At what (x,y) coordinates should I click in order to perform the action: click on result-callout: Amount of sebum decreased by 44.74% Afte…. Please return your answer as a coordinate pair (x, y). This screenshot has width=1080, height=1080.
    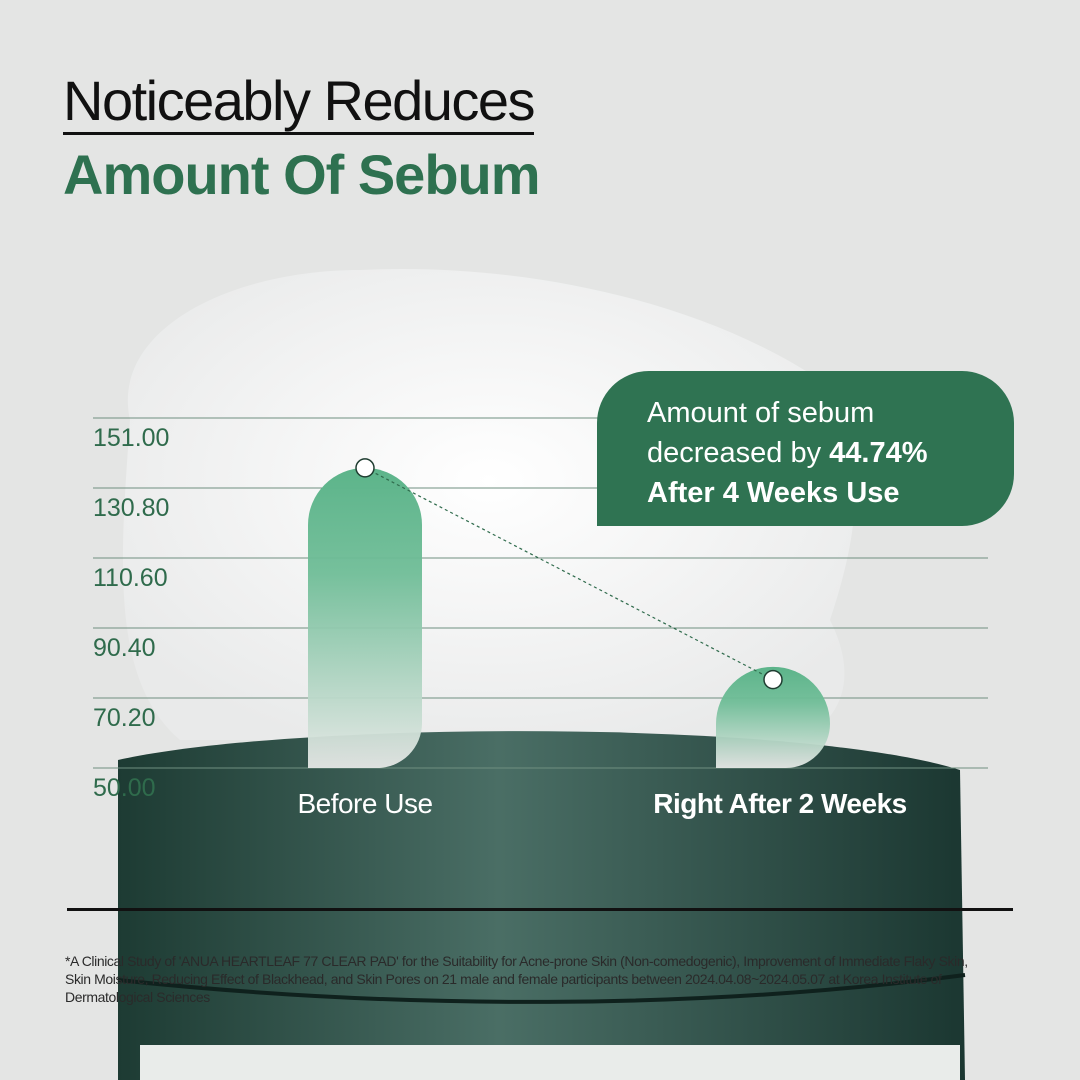
    Looking at the image, I should click on (805, 448).